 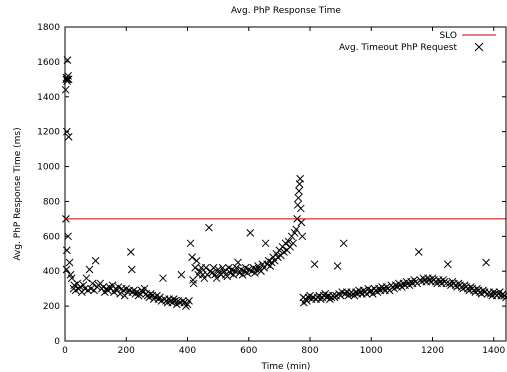 I want to click on x-tick-label: 400, so click(x=187, y=351).